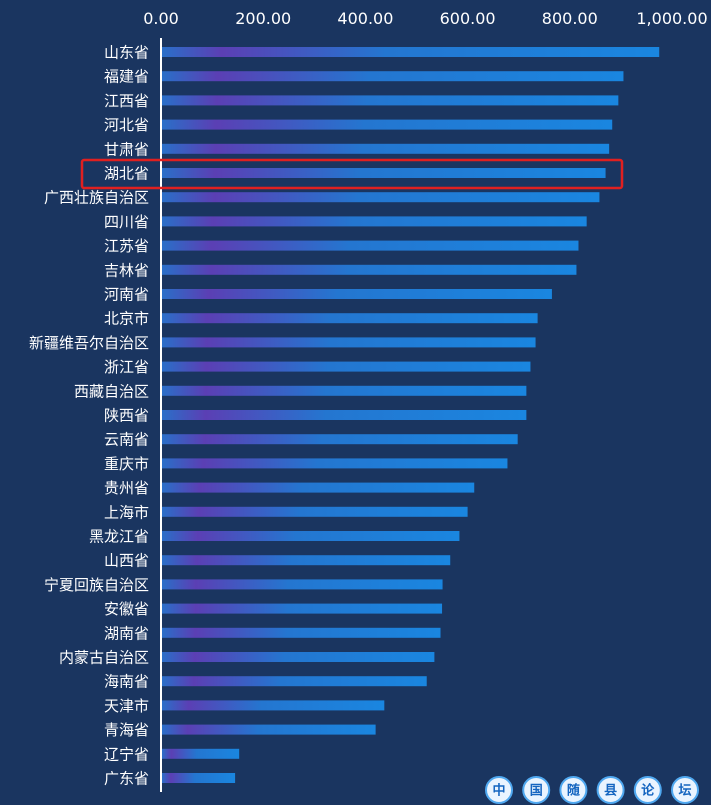 The image size is (711, 805). What do you see at coordinates (104, 658) in the screenshot?
I see `category-label: 内蒙古自治区` at bounding box center [104, 658].